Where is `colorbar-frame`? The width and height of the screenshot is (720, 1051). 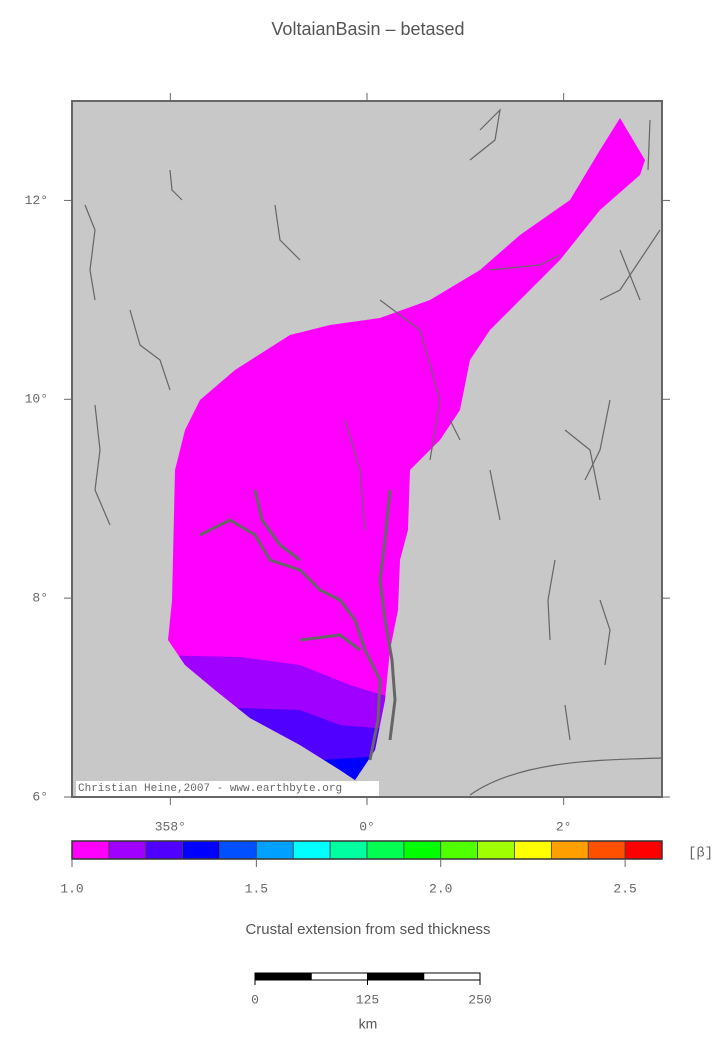 colorbar-frame is located at coordinates (367, 850).